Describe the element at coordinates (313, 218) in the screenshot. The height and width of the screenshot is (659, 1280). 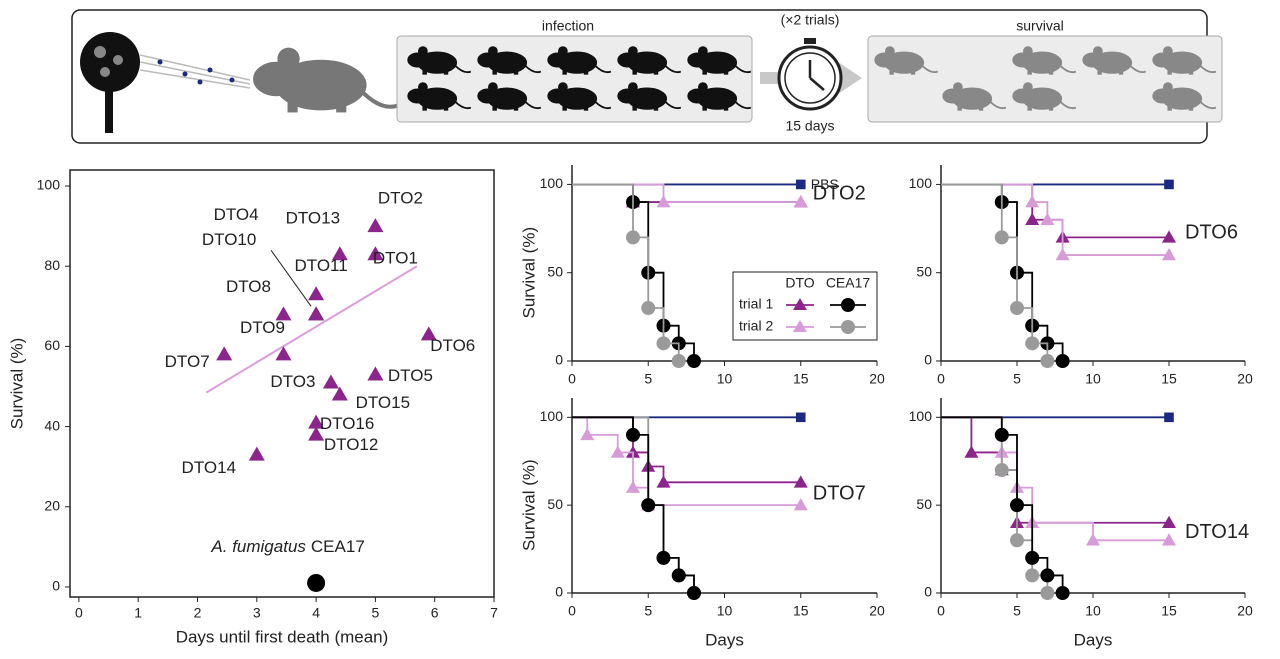
I see `point-label: DTO13` at that location.